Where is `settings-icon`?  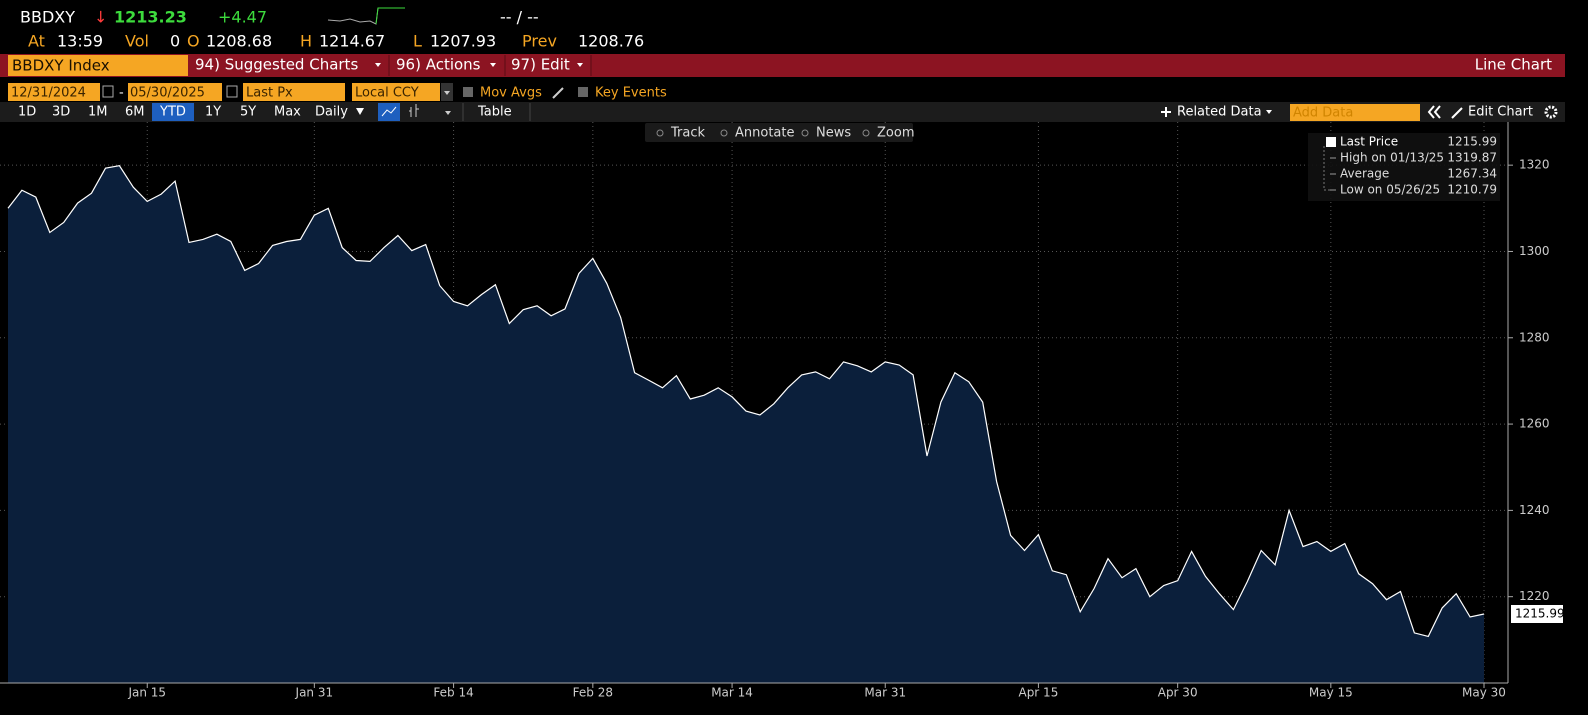
settings-icon is located at coordinates (1551, 112).